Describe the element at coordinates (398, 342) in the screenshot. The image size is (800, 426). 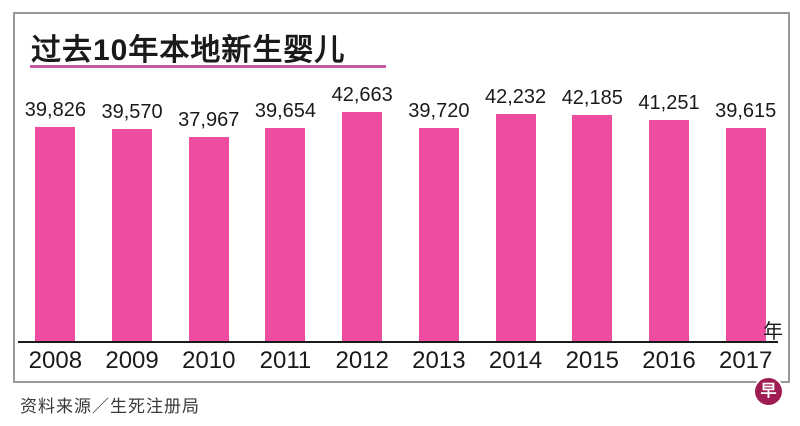
I see `x-axis-line` at that location.